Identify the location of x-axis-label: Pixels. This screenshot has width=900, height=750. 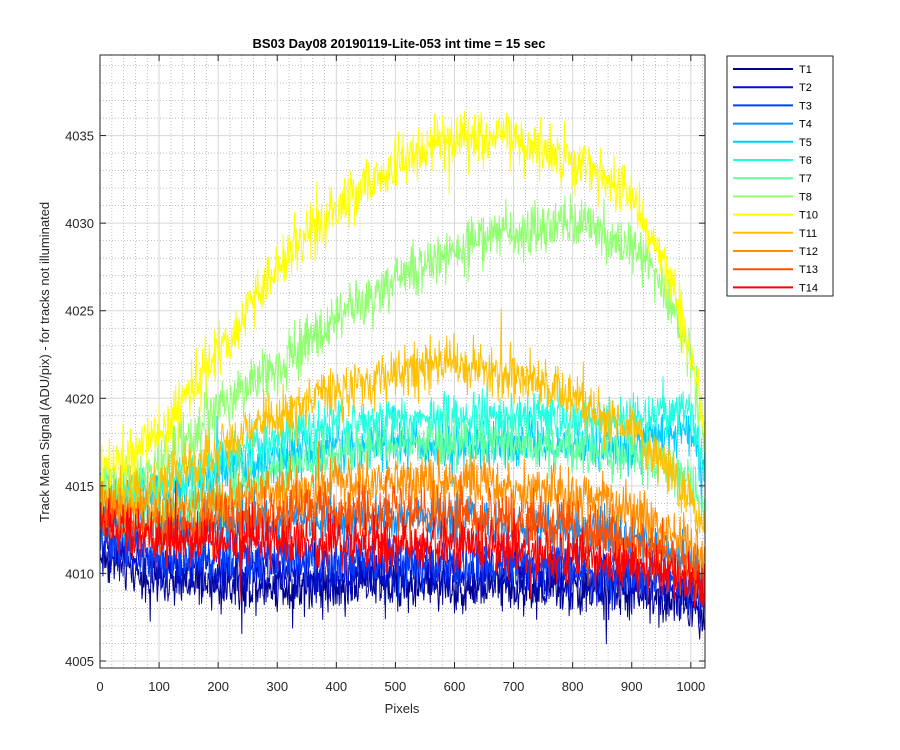
(402, 708).